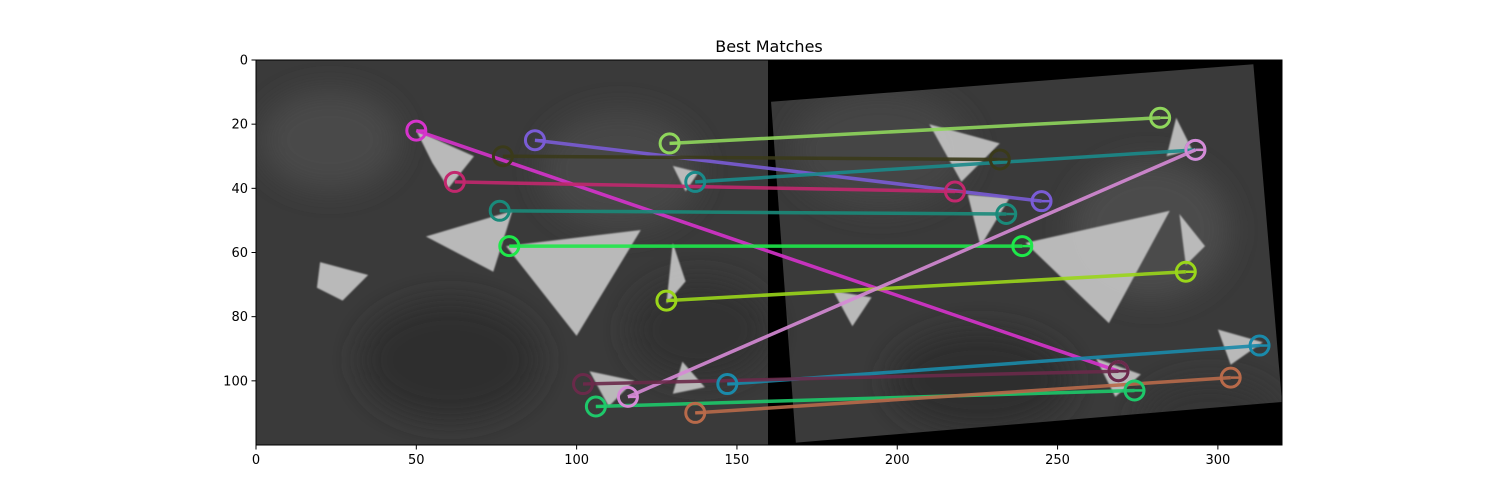 Image resolution: width=1500 pixels, height=500 pixels. I want to click on x-tick-label-5: 250, so click(1057, 460).